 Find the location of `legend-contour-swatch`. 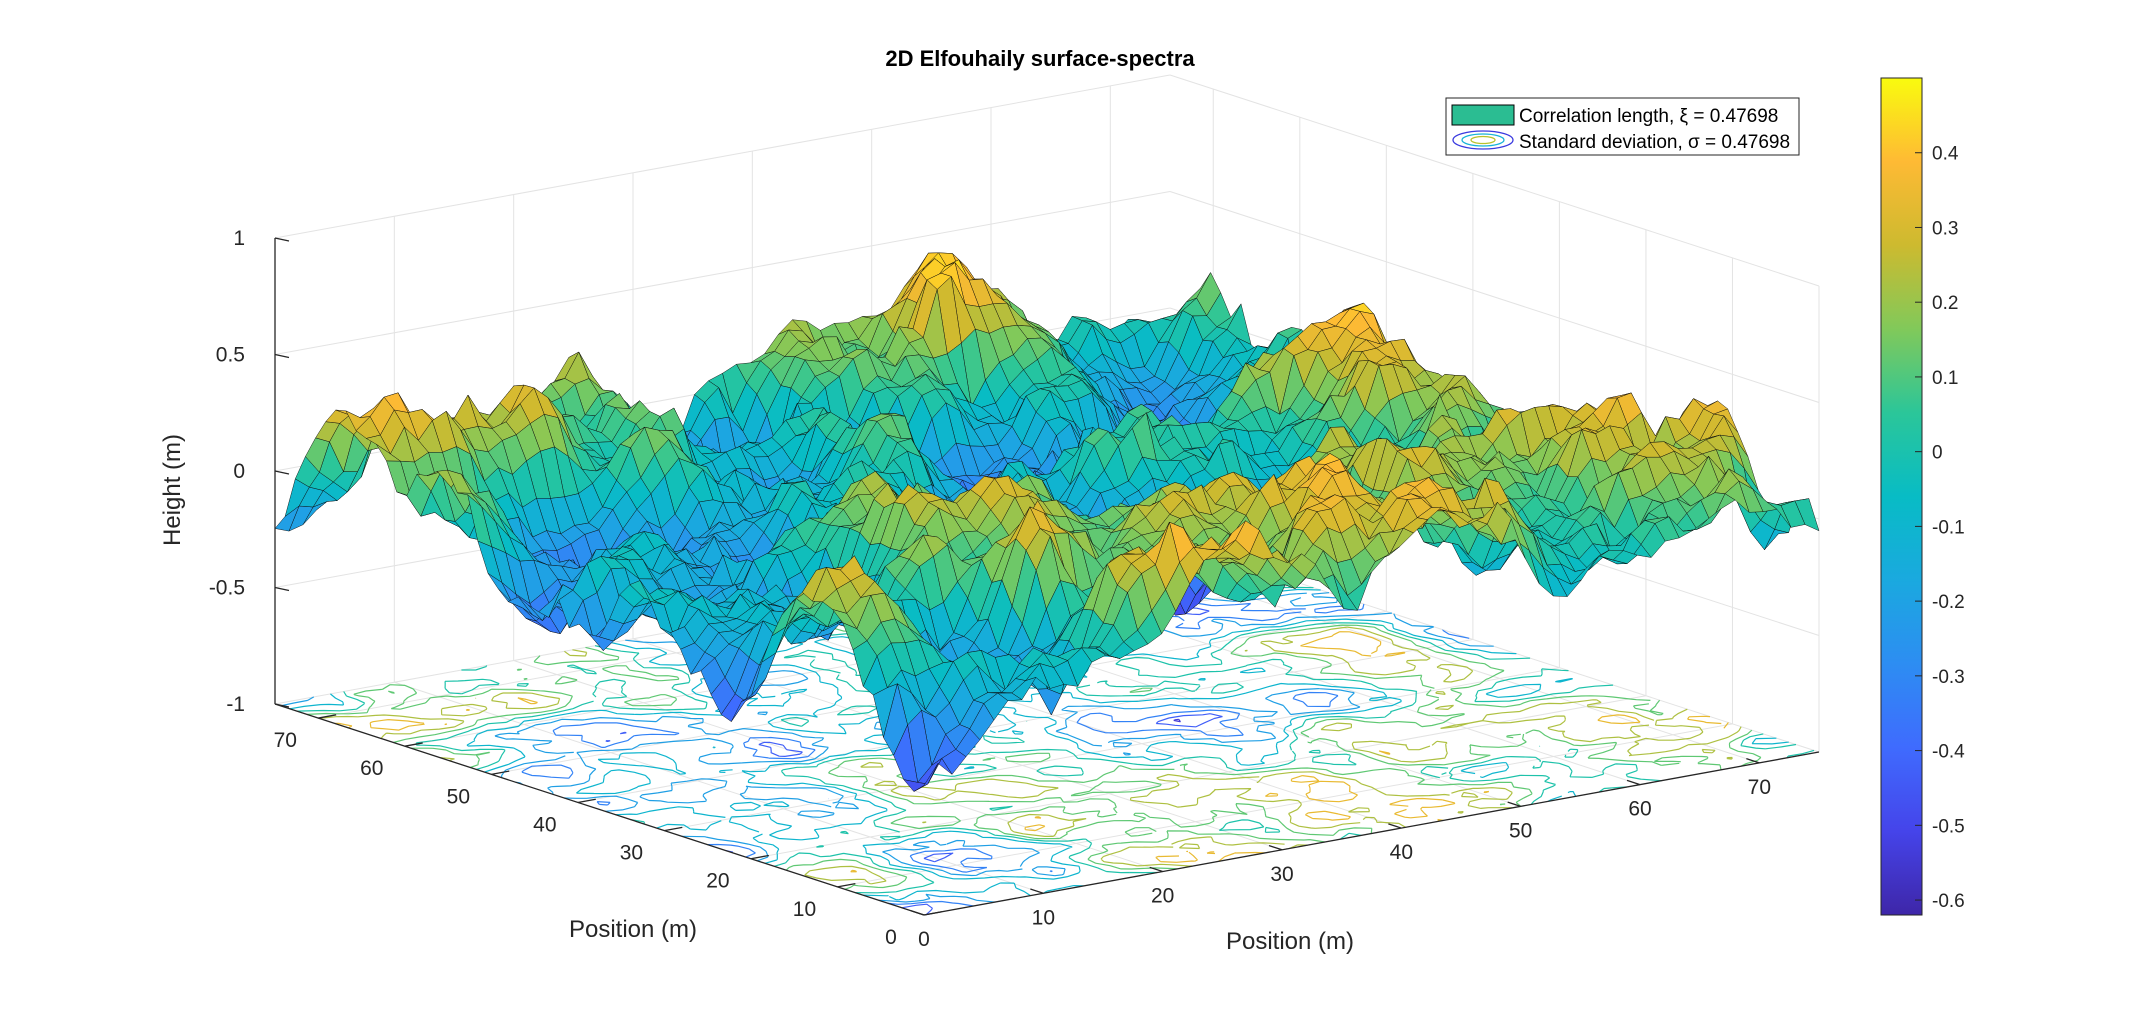

legend-contour-swatch is located at coordinates (1483, 140).